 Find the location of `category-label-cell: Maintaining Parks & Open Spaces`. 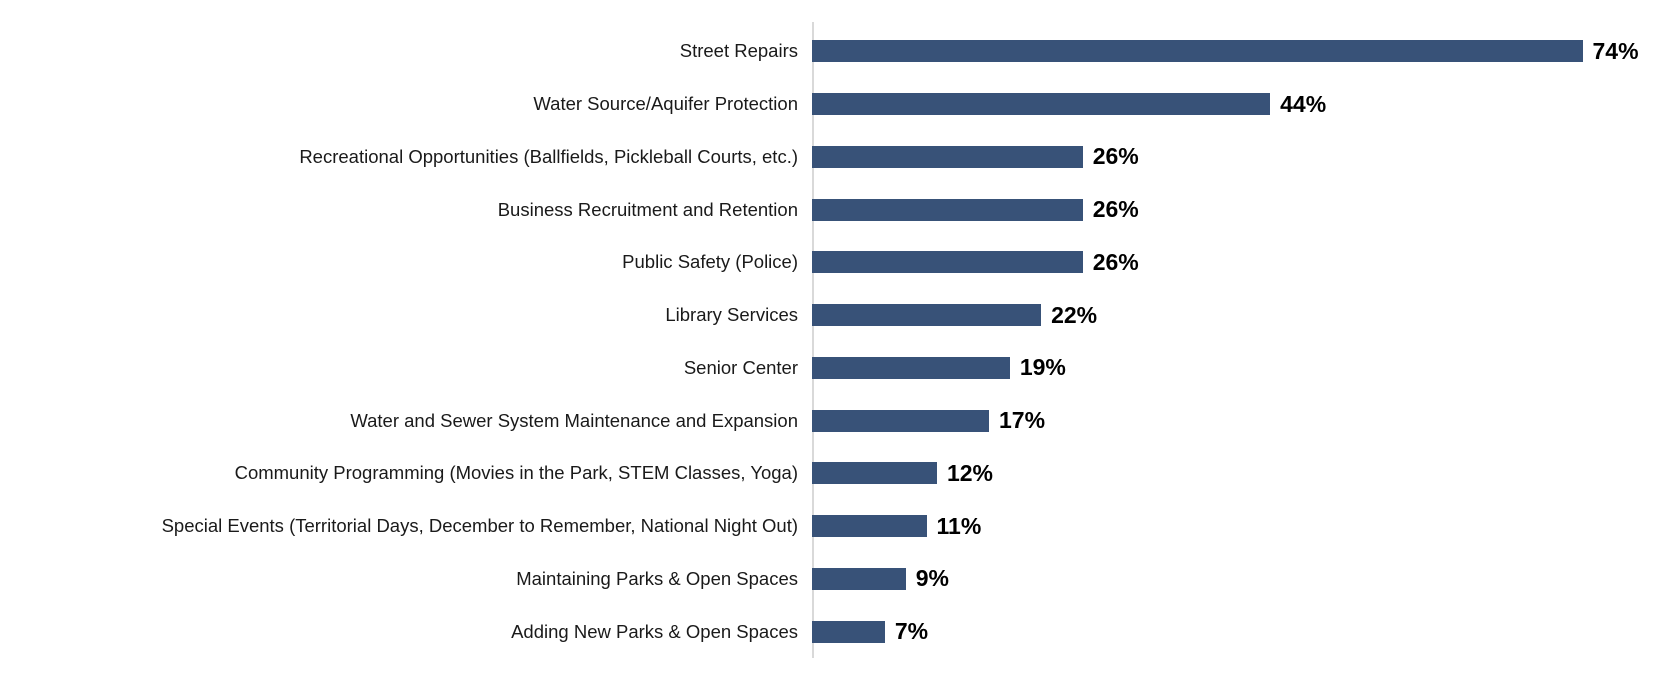

category-label-cell: Maintaining Parks & Open Spaces is located at coordinates (406, 579).